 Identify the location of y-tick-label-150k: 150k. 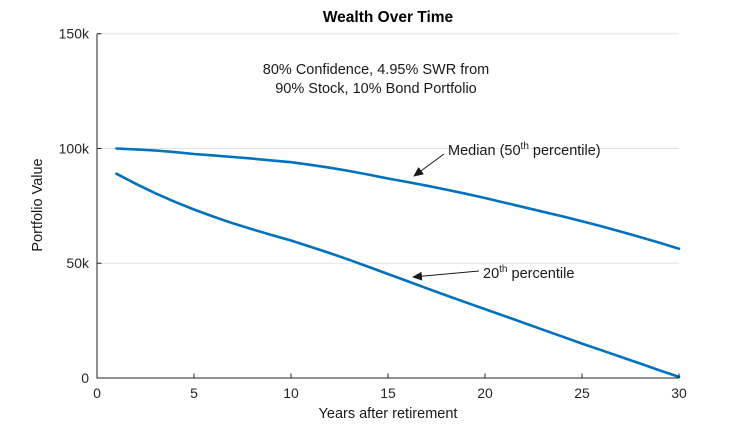
(74, 34).